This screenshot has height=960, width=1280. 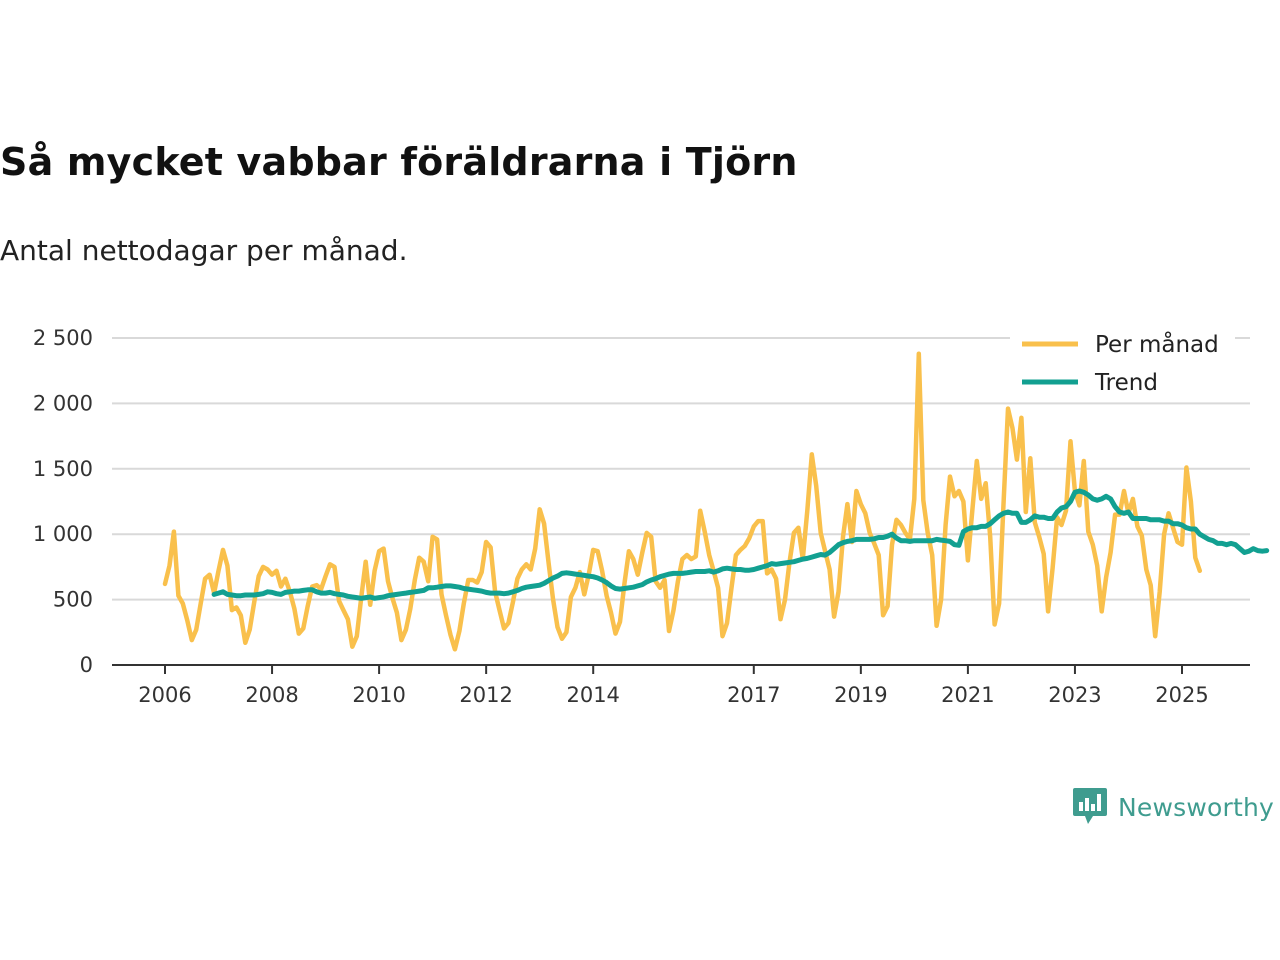 What do you see at coordinates (63, 403) in the screenshot?
I see `y-tick-label: 2 000` at bounding box center [63, 403].